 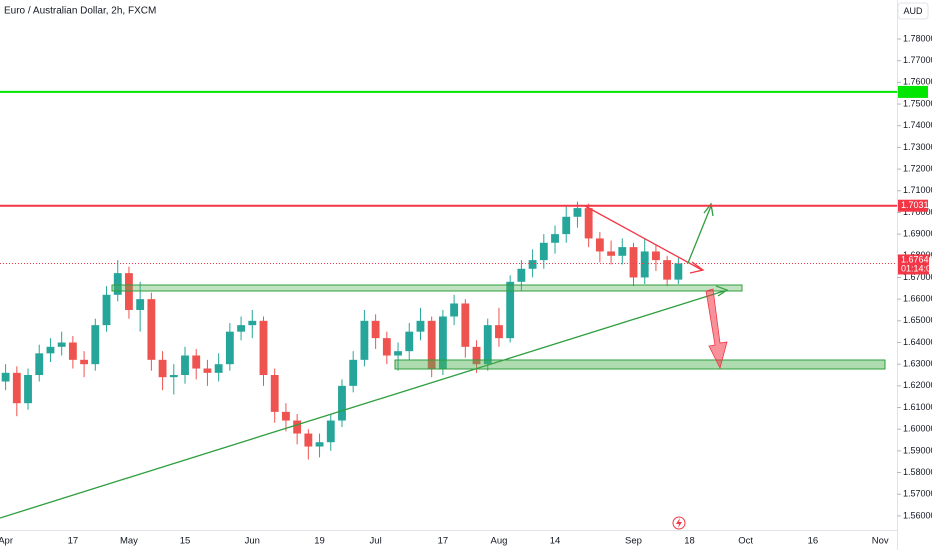 I want to click on y-tick-label: 1.65000, so click(x=917, y=320).